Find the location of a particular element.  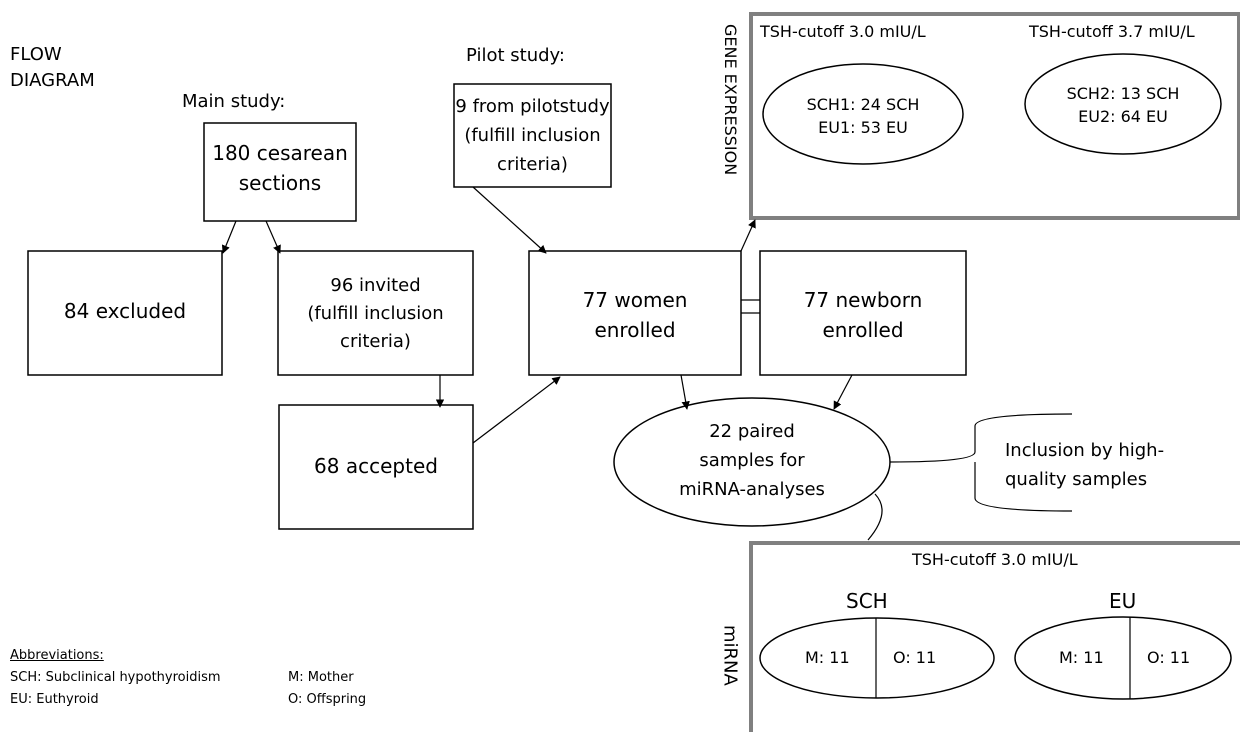

arrow-women-to-gene-expression is located at coordinates (748, 235).